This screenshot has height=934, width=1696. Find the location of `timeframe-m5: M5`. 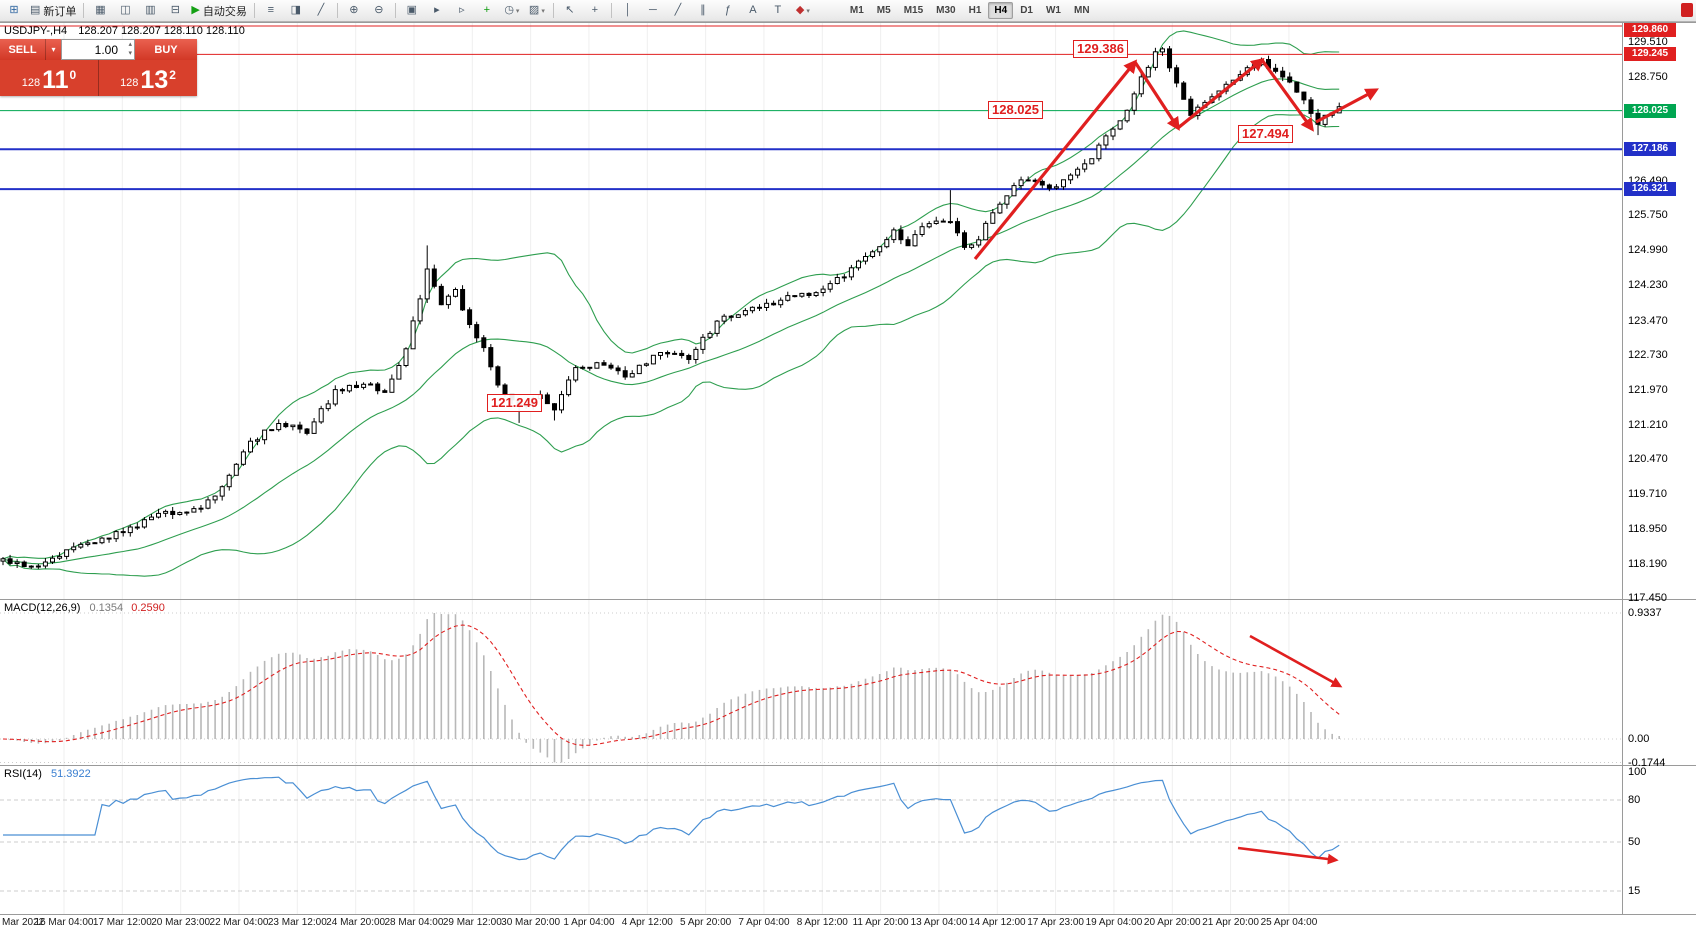

timeframe-m5: M5 is located at coordinates (883, 10).